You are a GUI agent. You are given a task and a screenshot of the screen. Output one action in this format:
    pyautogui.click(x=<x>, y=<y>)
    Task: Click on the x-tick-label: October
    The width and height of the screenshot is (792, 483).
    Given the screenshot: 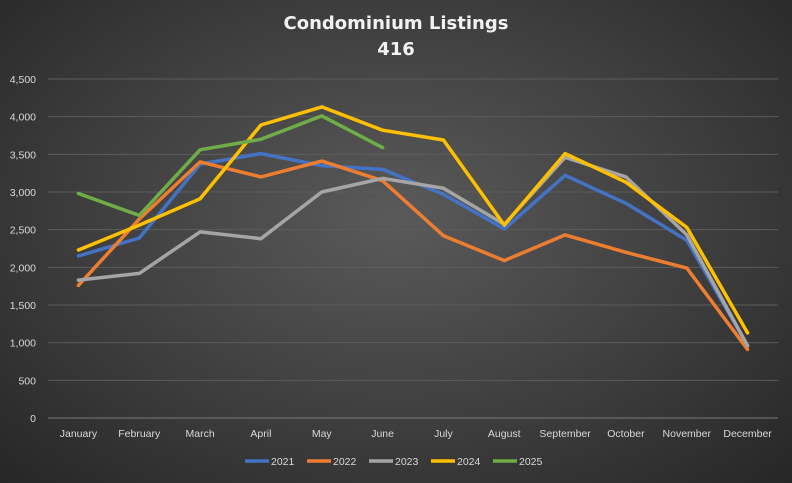 What is the action you would take?
    pyautogui.click(x=626, y=434)
    